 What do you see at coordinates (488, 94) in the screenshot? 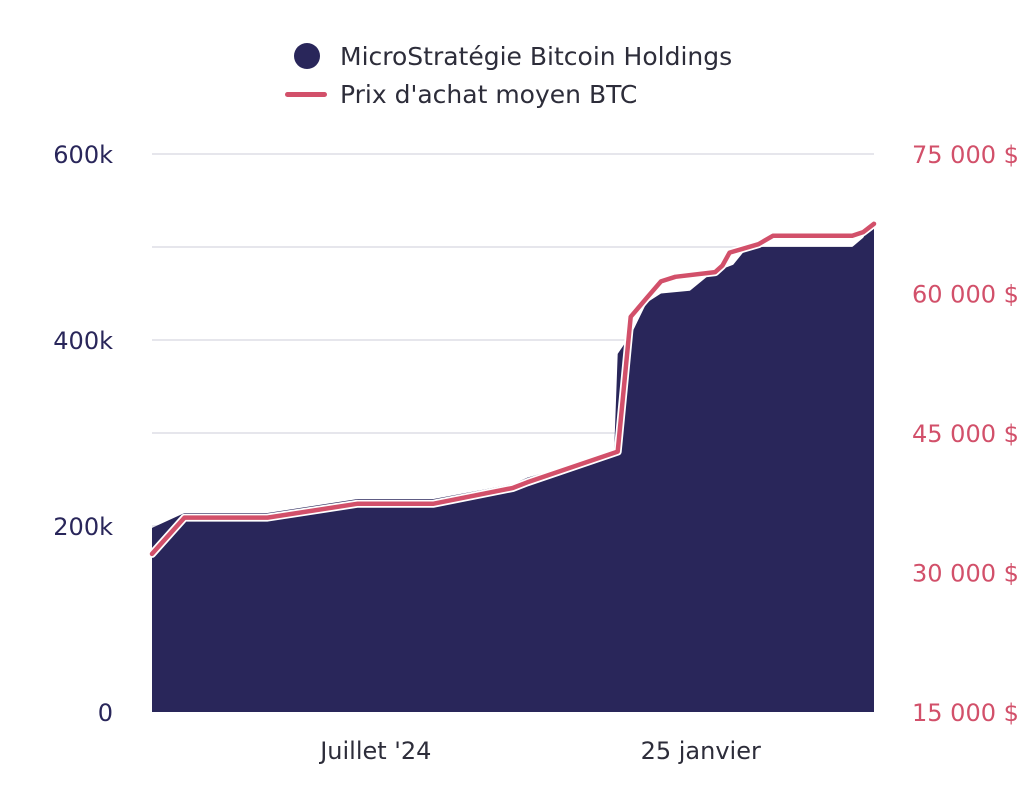
I see `legend-price-label: Prix d'achat moyen BTC` at bounding box center [488, 94].